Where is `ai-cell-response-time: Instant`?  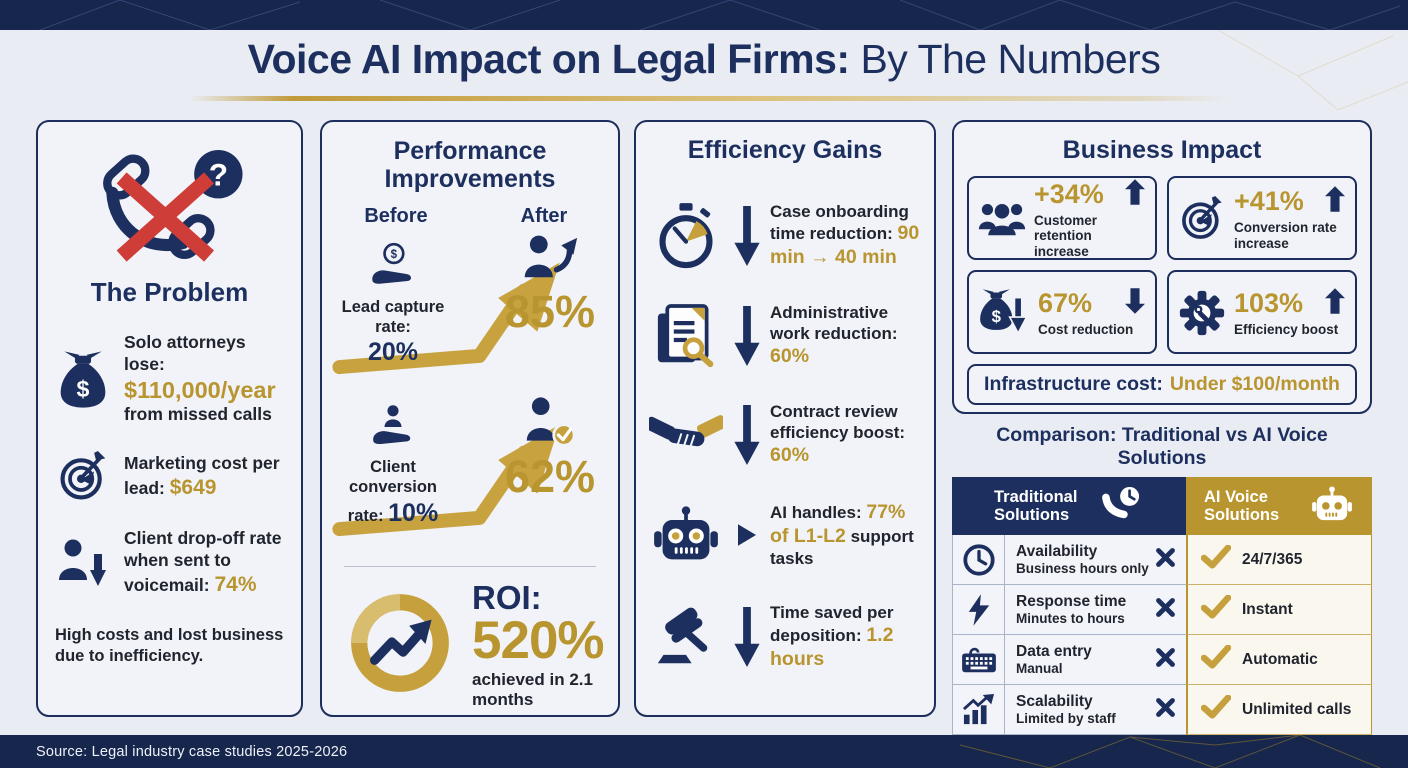
ai-cell-response-time: Instant is located at coordinates (1279, 610).